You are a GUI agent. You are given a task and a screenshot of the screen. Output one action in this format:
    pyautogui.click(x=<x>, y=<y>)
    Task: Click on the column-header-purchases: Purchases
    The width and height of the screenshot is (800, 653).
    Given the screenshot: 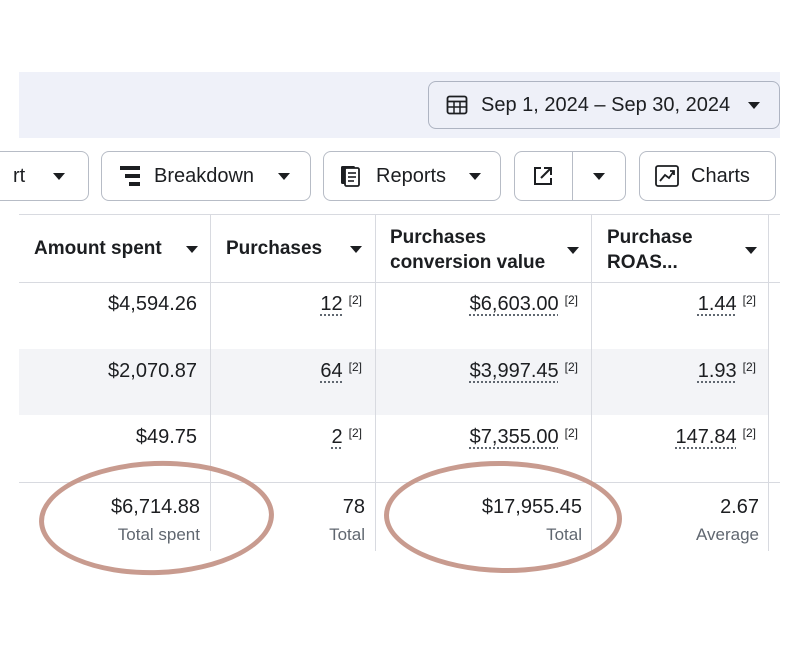 What is the action you would take?
    pyautogui.click(x=296, y=248)
    